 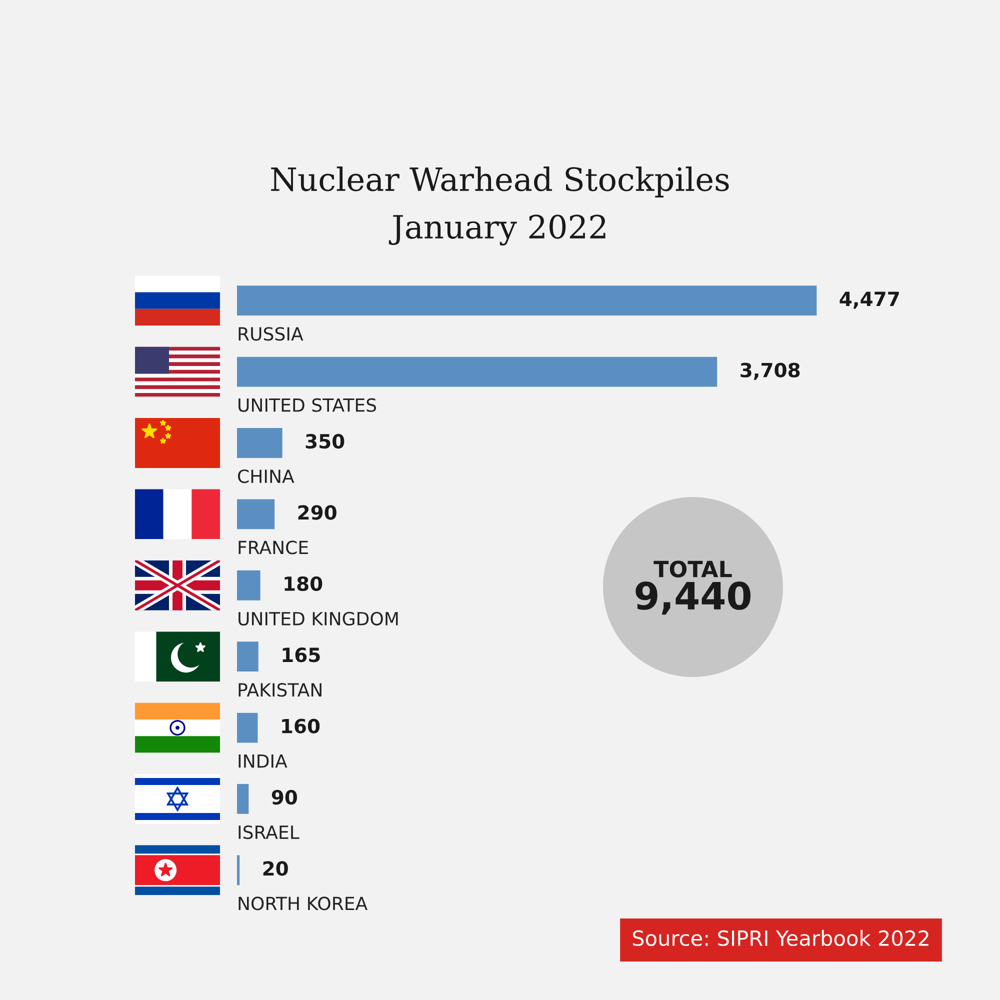 What do you see at coordinates (693, 598) in the screenshot?
I see `annotation: 9,440` at bounding box center [693, 598].